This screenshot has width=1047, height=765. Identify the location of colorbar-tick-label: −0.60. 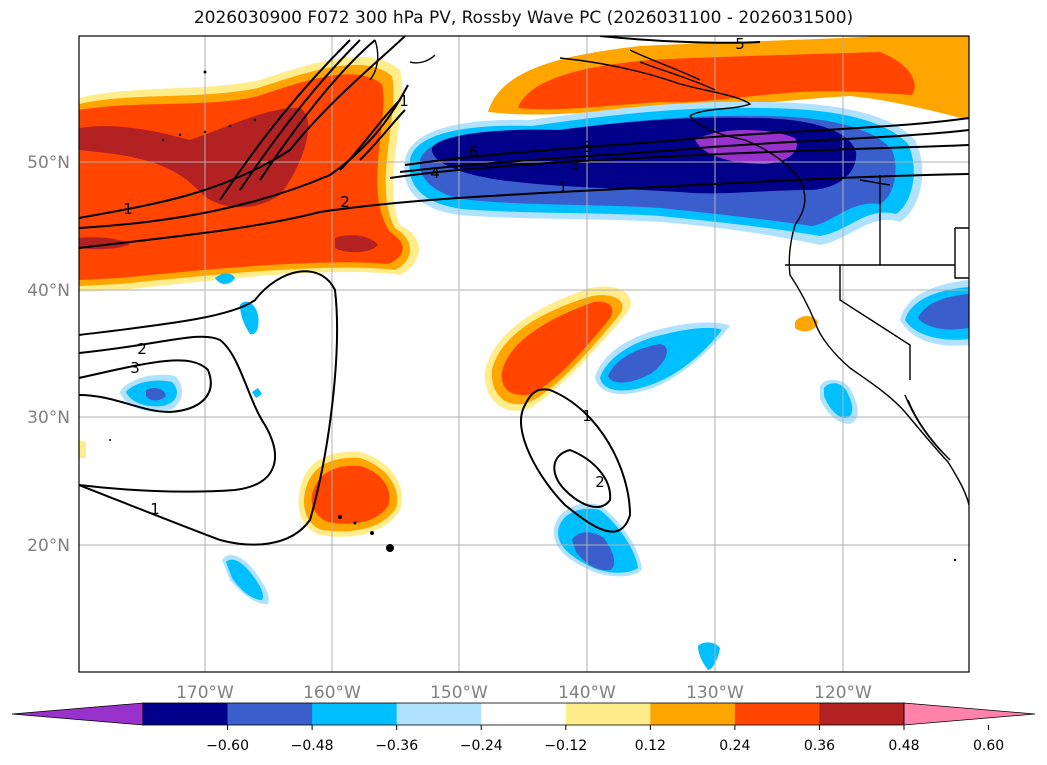
(227, 746).